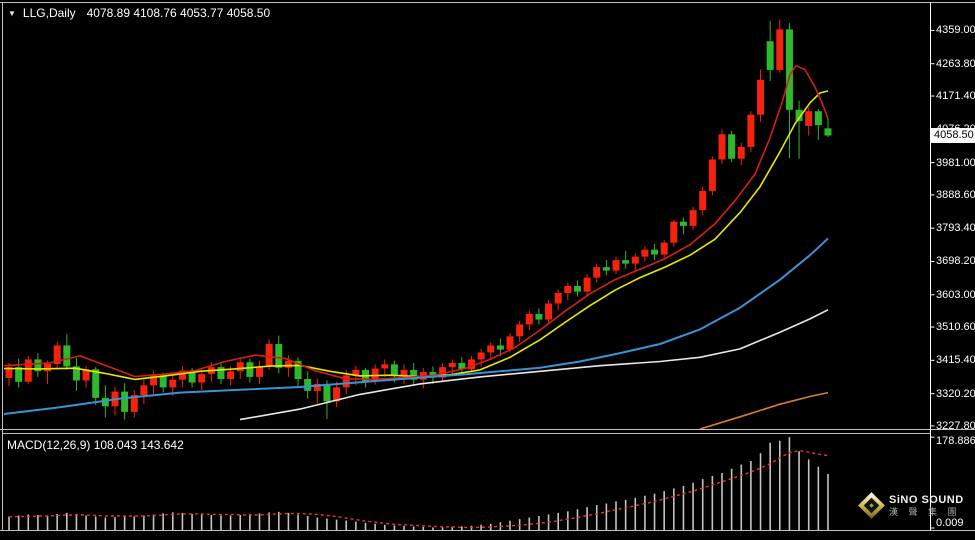 The width and height of the screenshot is (975, 540). I want to click on symbol-dropdown-icon: ▼, so click(12, 13).